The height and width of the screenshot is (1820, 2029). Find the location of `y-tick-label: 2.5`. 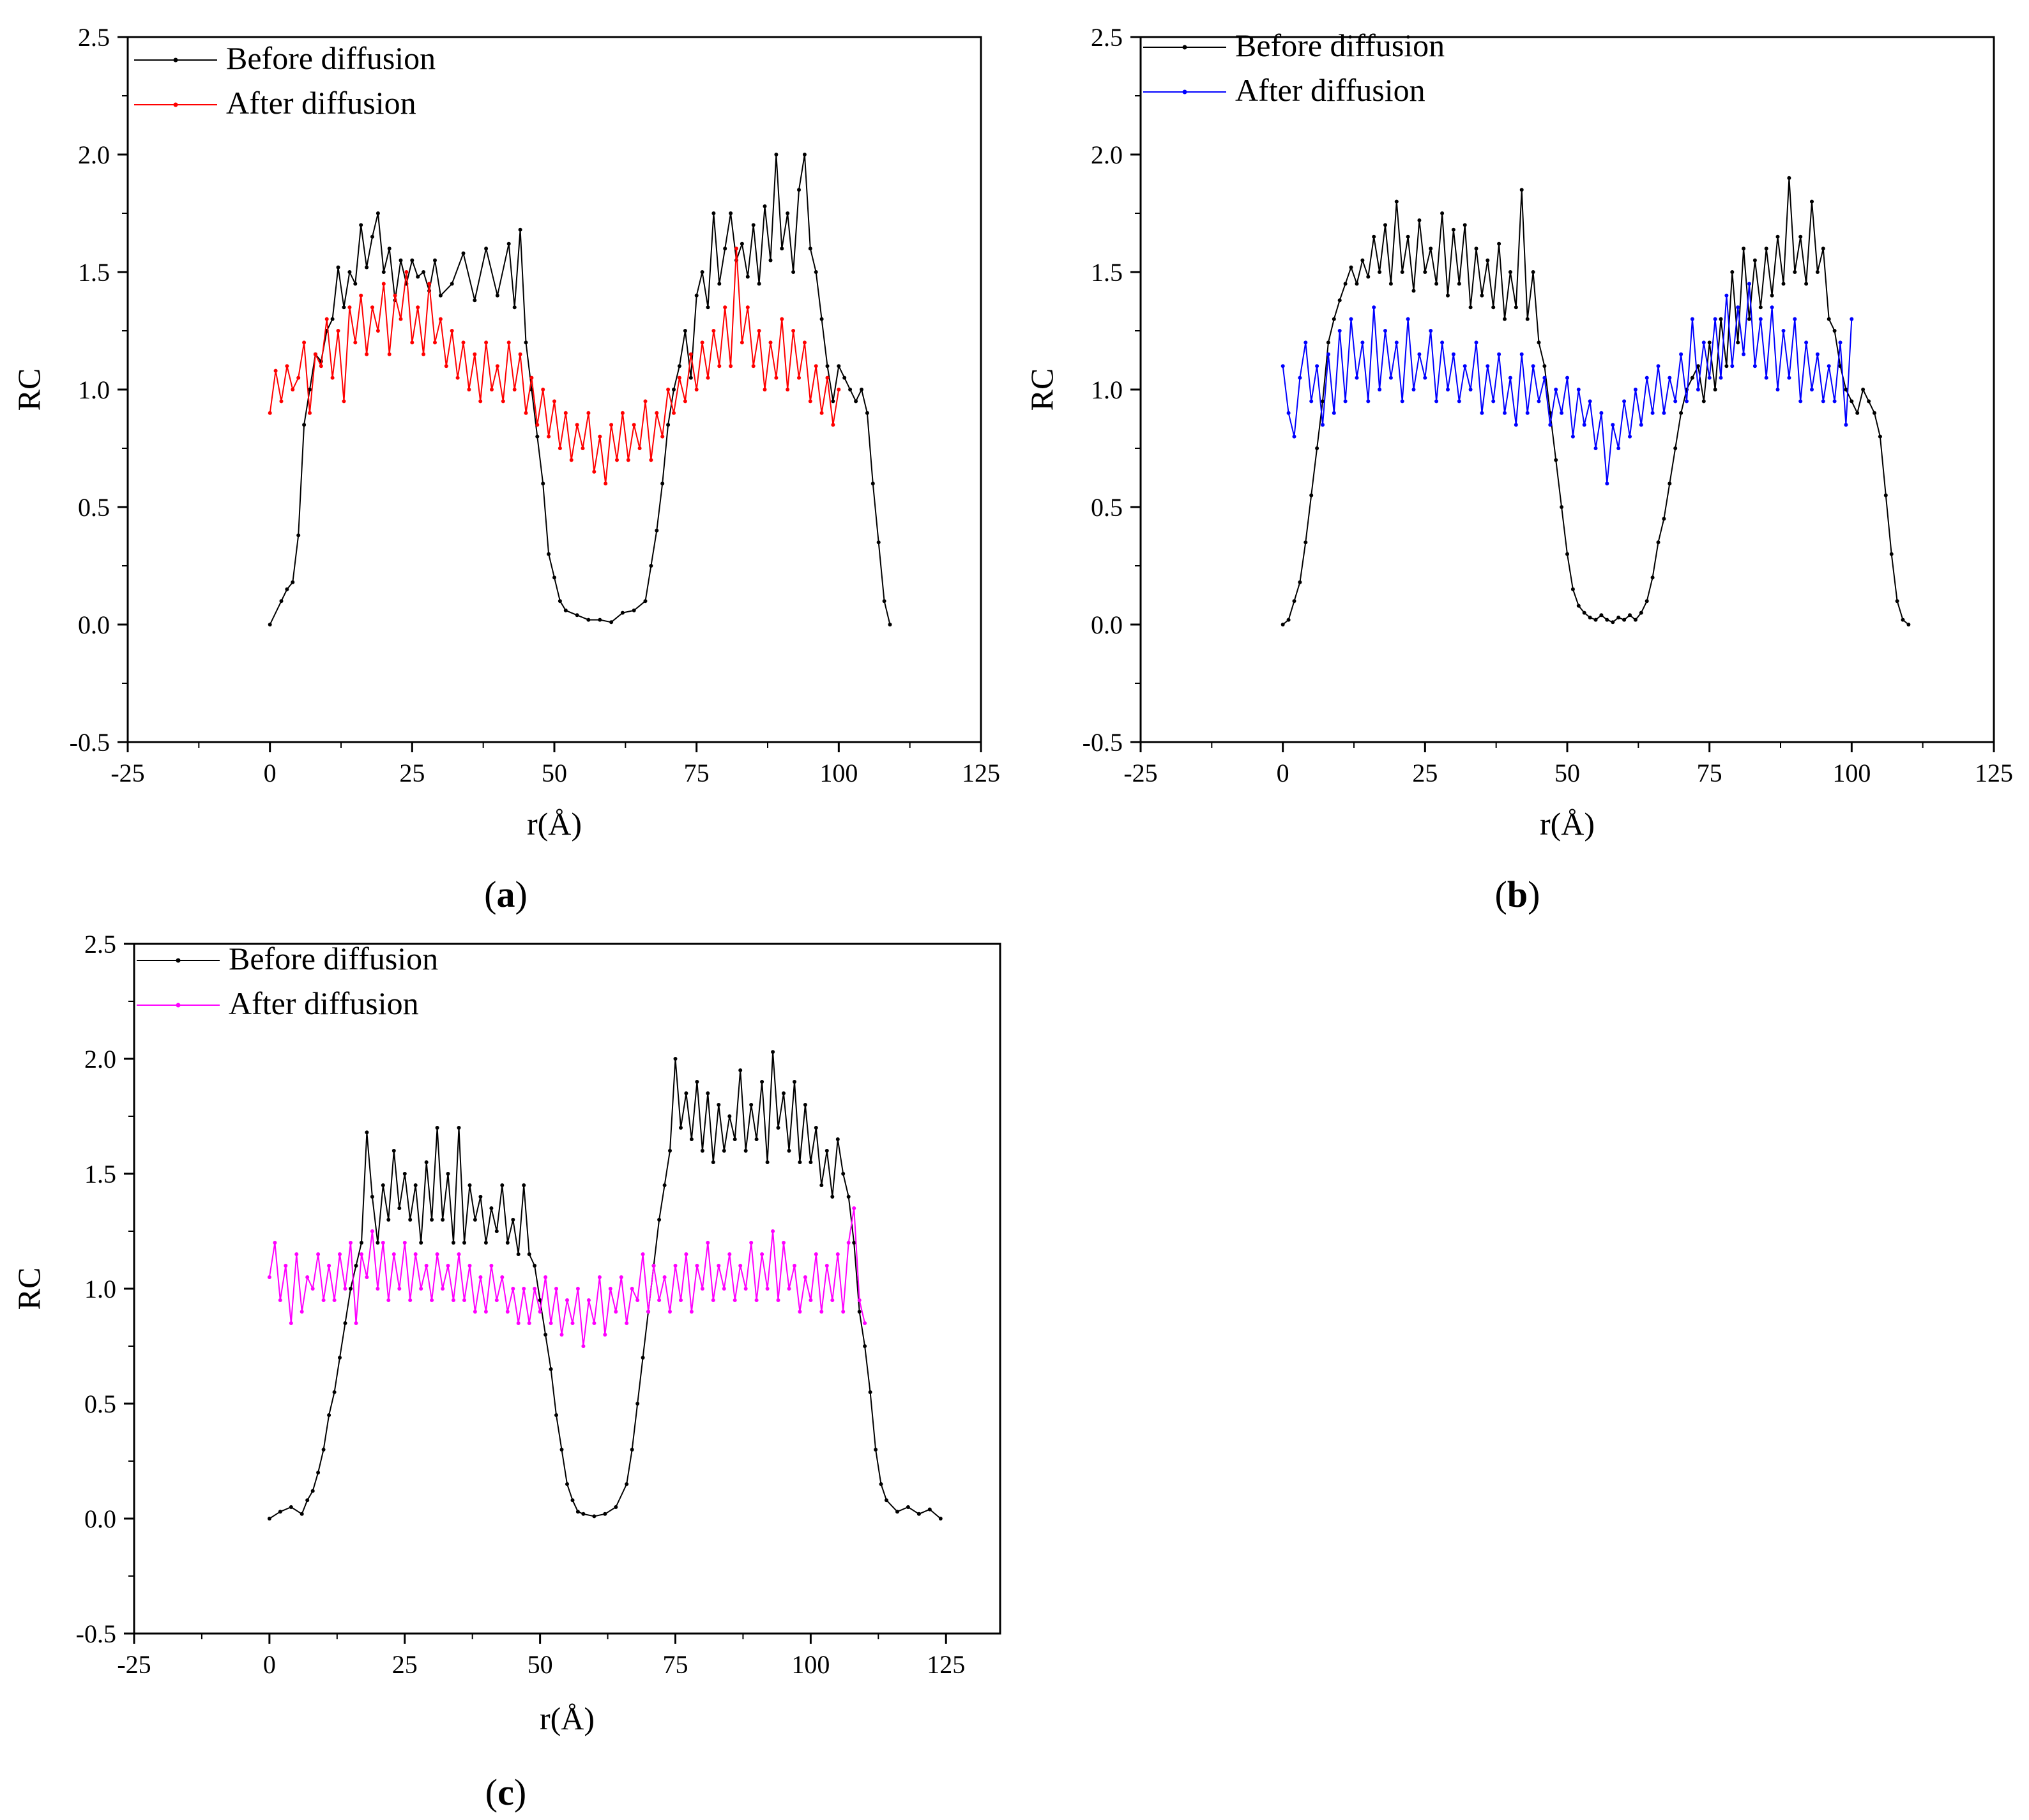

y-tick-label: 2.5 is located at coordinates (100, 944).